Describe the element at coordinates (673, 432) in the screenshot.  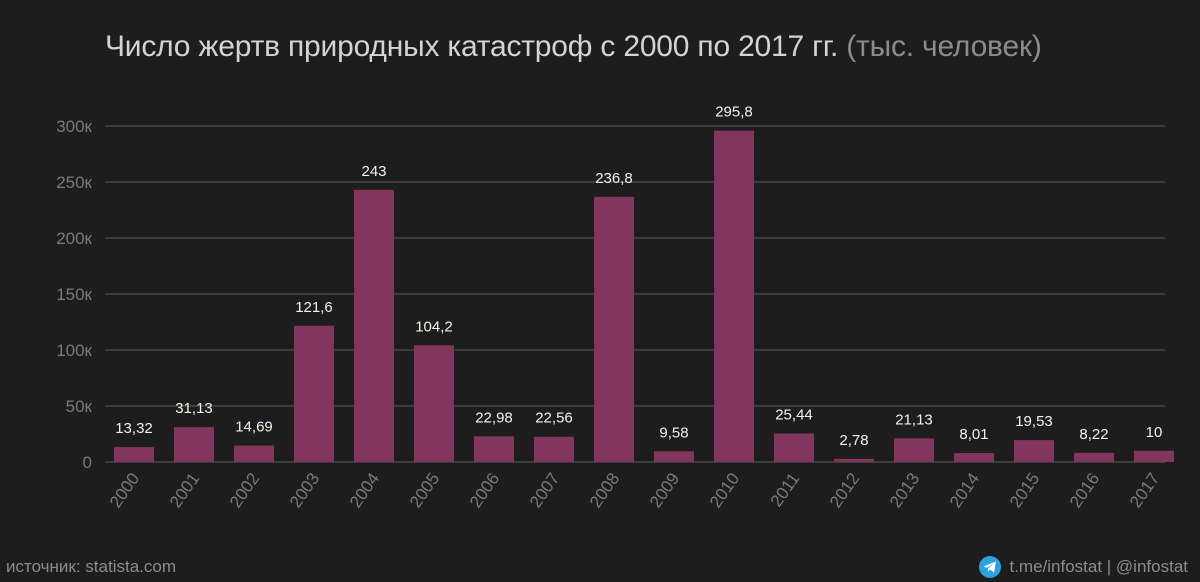
I see `data-label: 9,58` at that location.